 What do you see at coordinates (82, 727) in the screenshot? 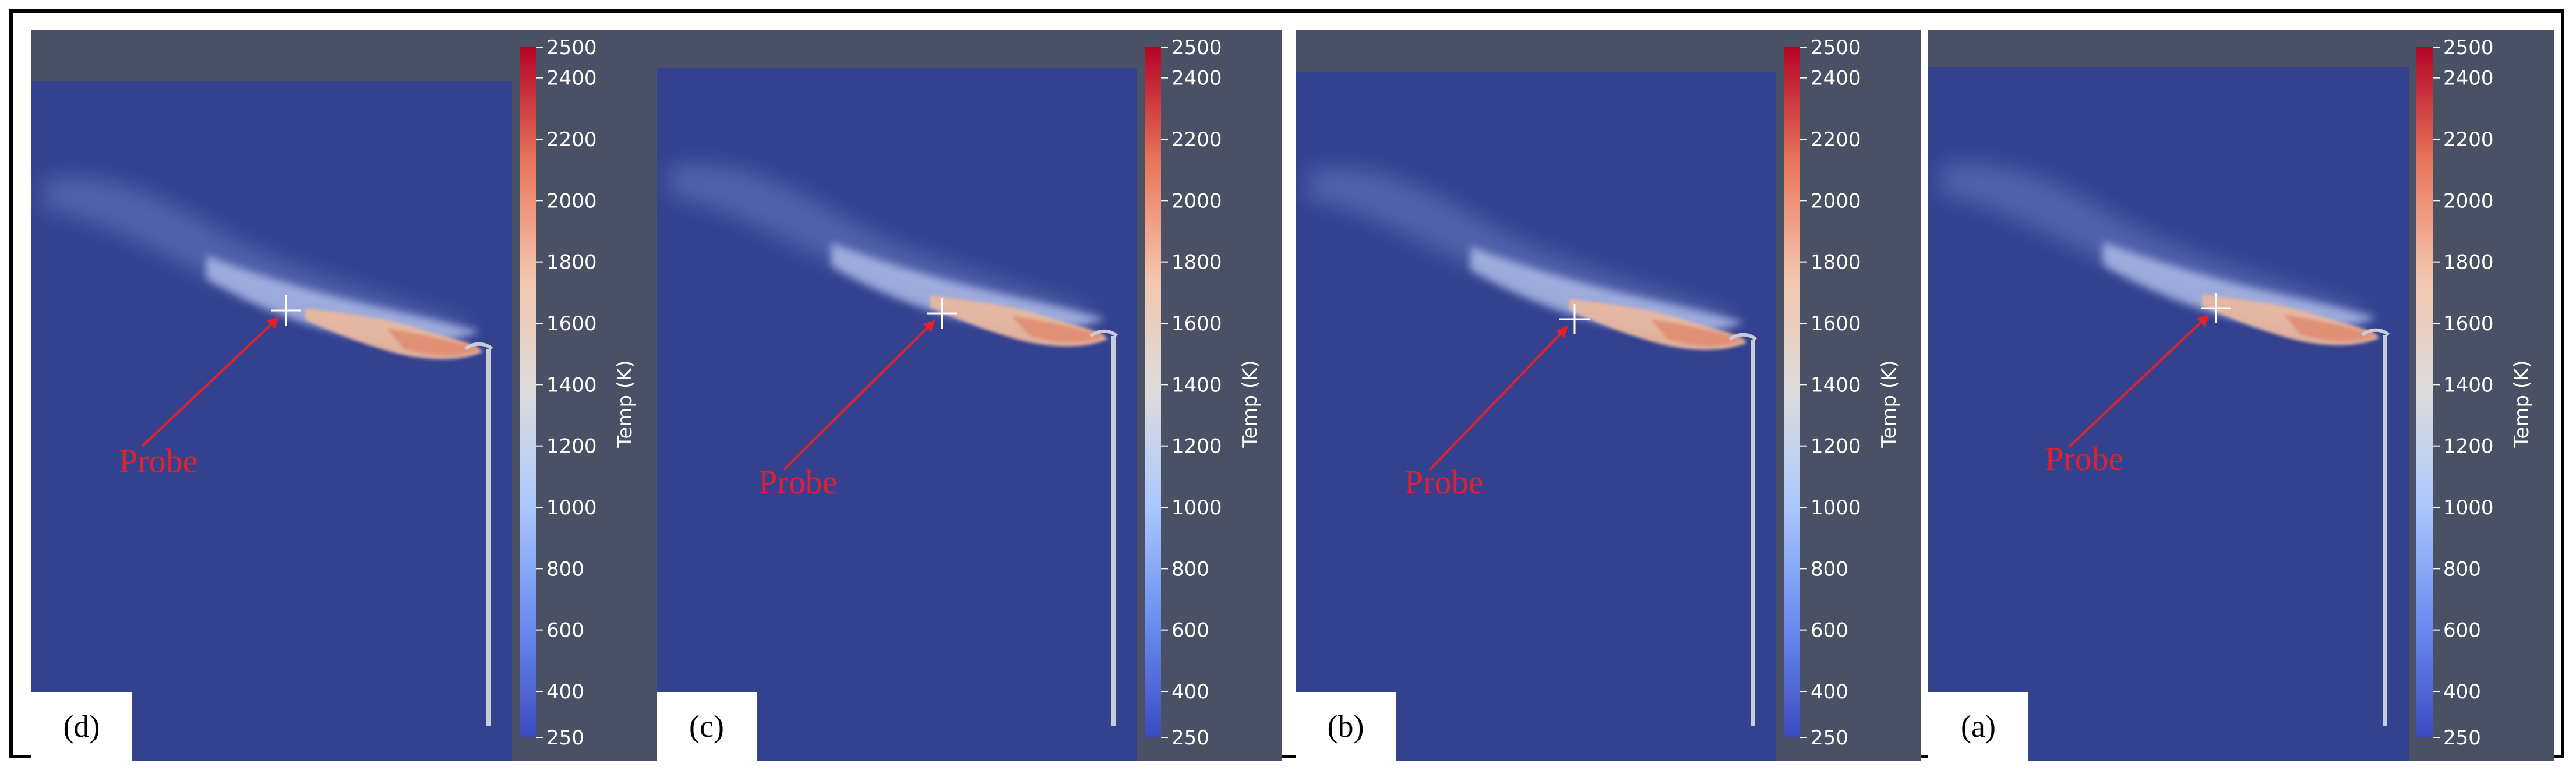
I see `panel-label: (d)` at bounding box center [82, 727].